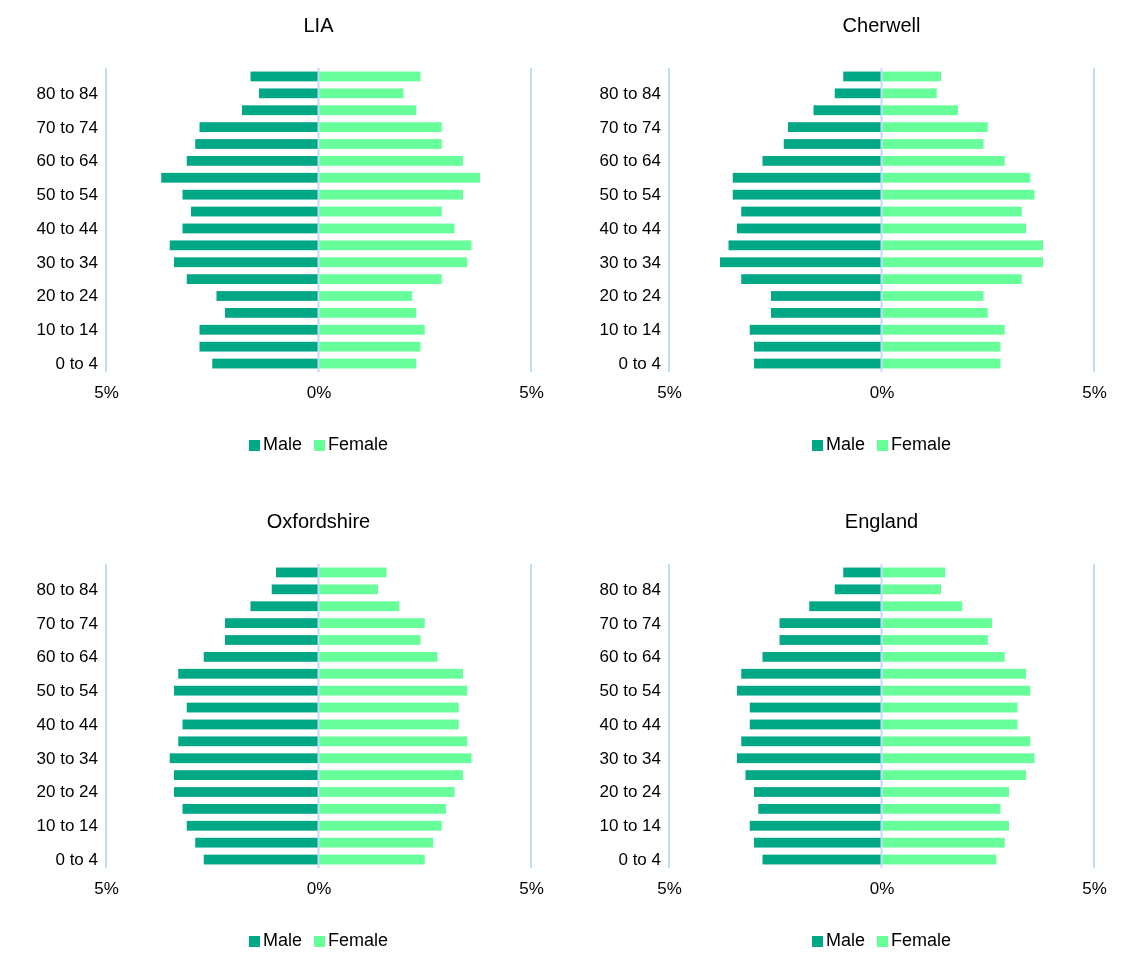 This screenshot has width=1127, height=967. What do you see at coordinates (318, 521) in the screenshot?
I see `chart-title: Oxfordshire` at bounding box center [318, 521].